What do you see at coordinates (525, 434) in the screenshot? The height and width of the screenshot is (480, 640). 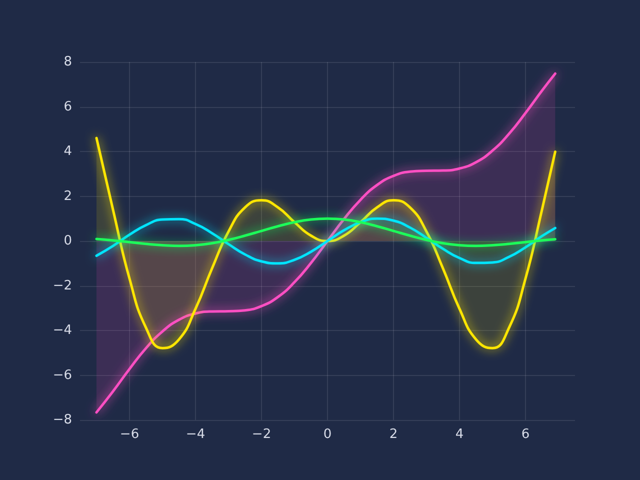 I see `x-tick-label: 6` at bounding box center [525, 434].